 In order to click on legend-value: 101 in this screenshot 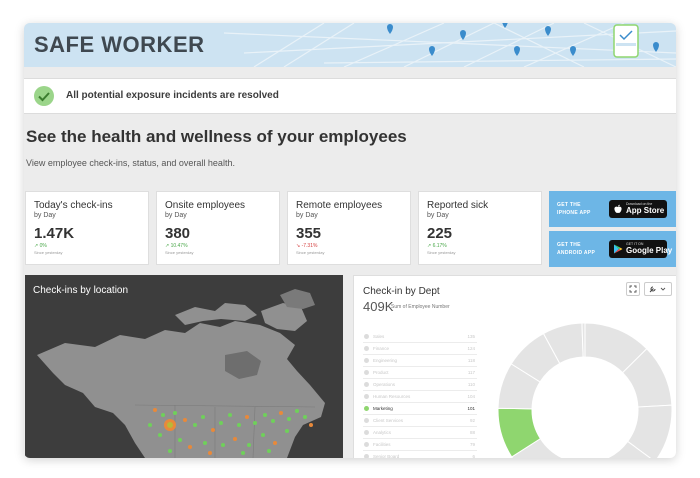, I will do `click(471, 408)`.